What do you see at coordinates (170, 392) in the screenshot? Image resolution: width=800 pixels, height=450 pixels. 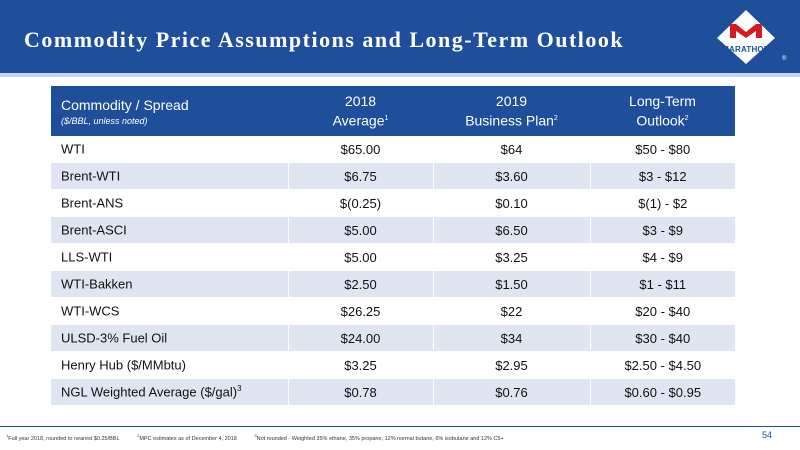 I see `commodity-label: NGL Weighted Average ($/gal)3` at bounding box center [170, 392].